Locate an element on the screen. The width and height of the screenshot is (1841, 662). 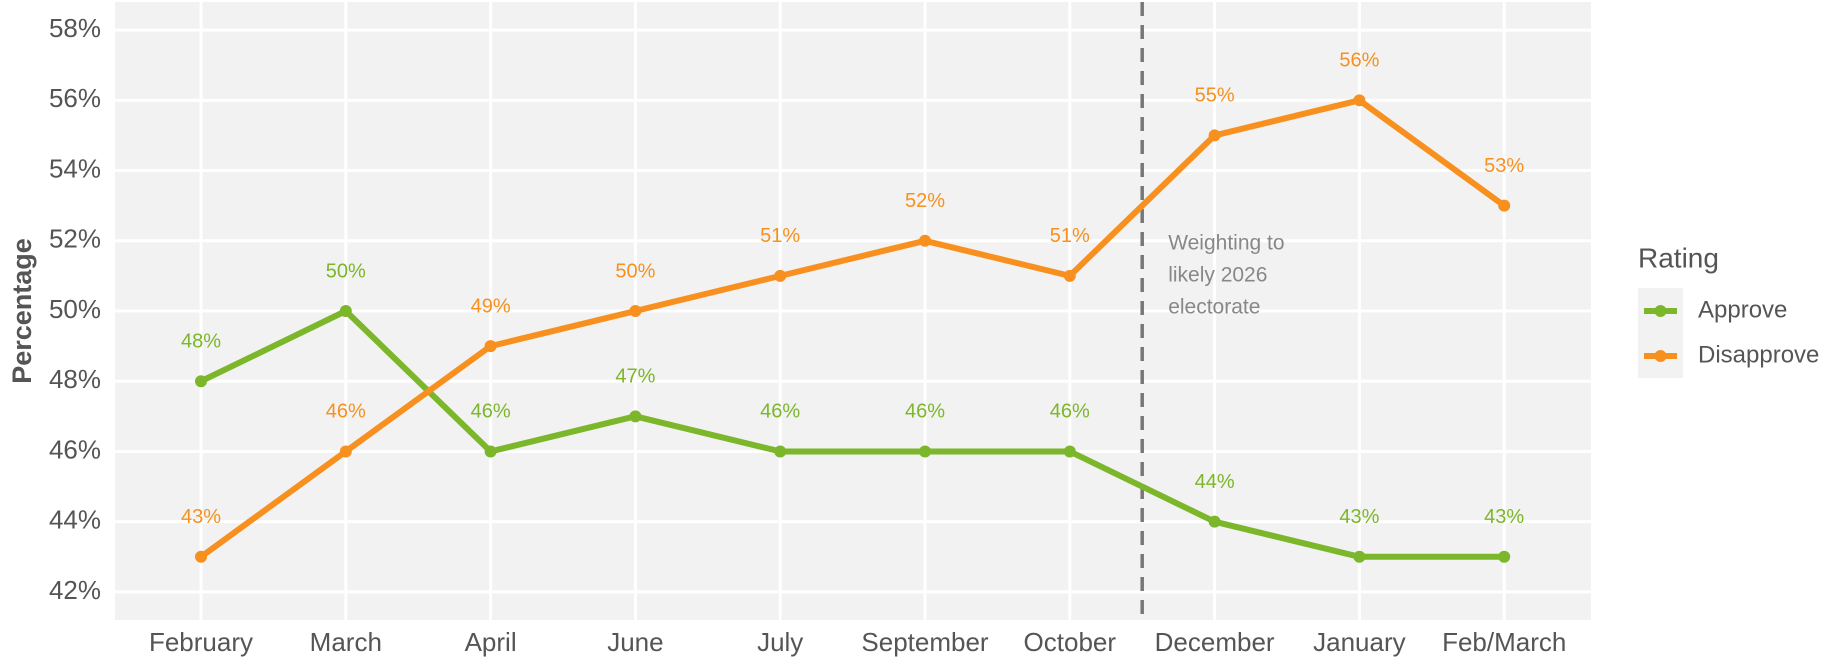
x-tick-label: December is located at coordinates (1215, 642).